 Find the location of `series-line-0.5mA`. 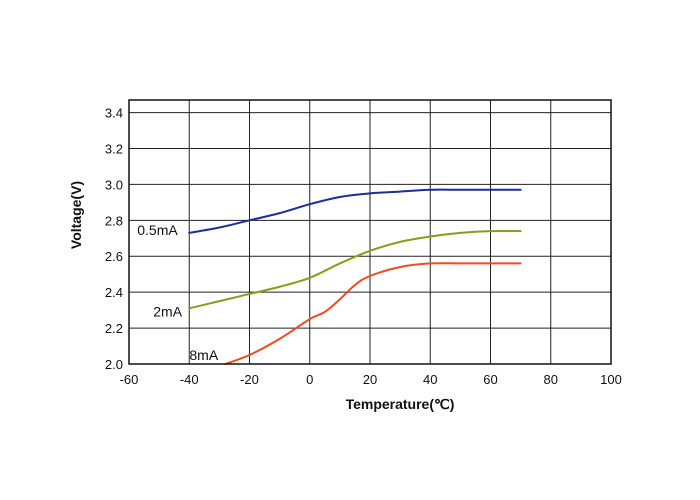

series-line-0.5mA is located at coordinates (355, 211).